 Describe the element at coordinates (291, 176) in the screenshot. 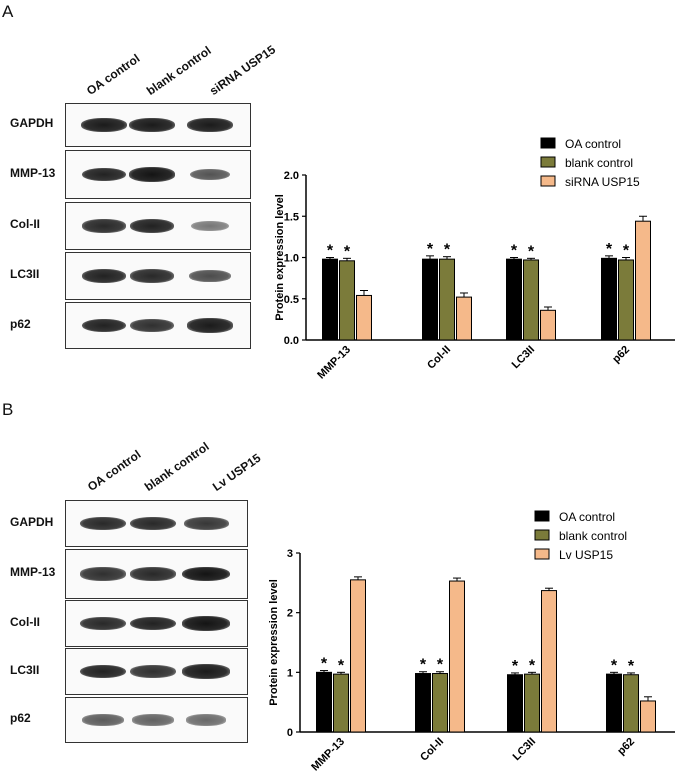

I see `y-tick-label: 2.0` at that location.